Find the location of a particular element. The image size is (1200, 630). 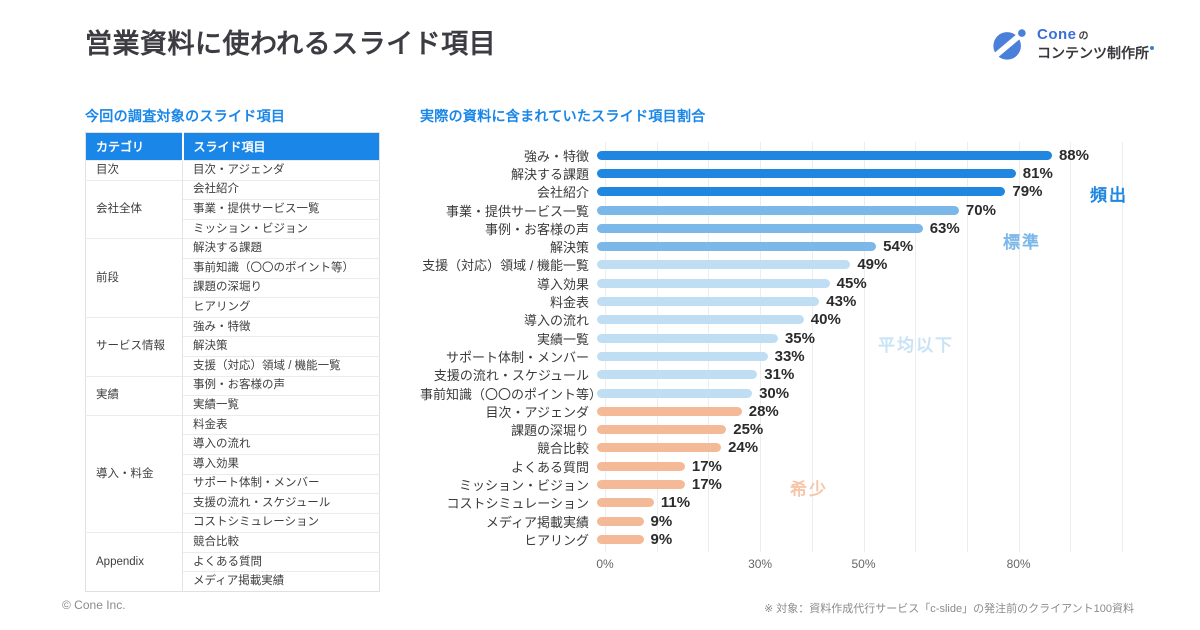

bar-label: 導入効果 is located at coordinates (562, 284).